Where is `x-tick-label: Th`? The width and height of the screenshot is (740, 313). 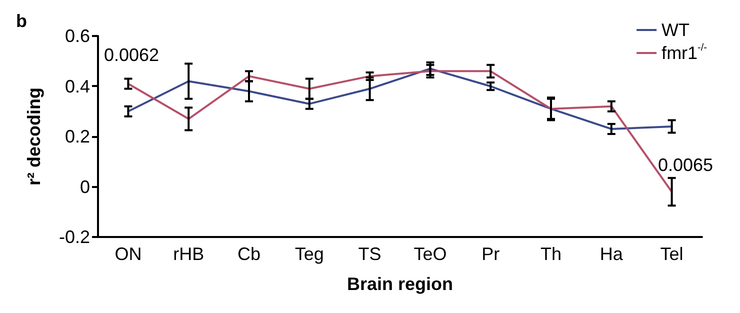
x-tick-label: Th is located at coordinates (551, 254).